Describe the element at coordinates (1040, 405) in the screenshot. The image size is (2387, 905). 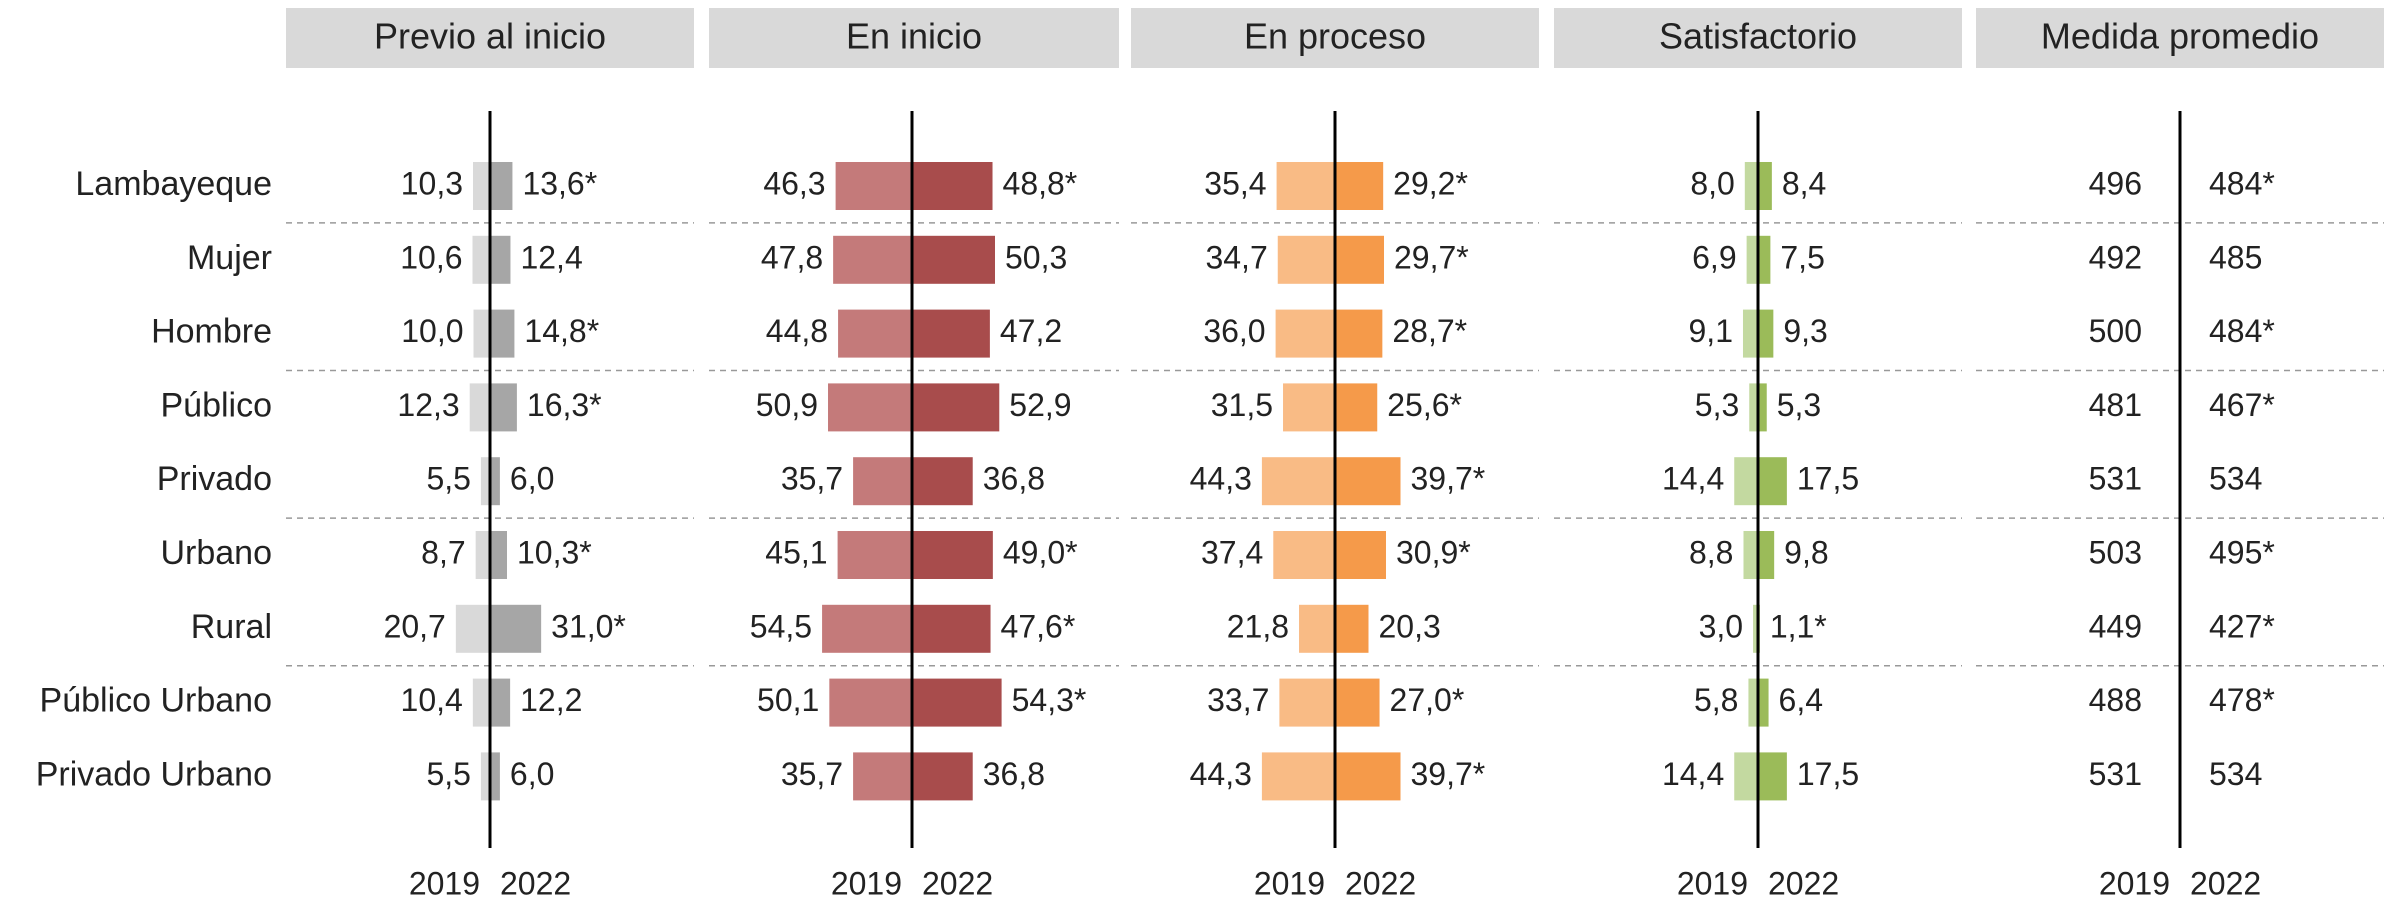
I see `value-label: 52,9` at that location.